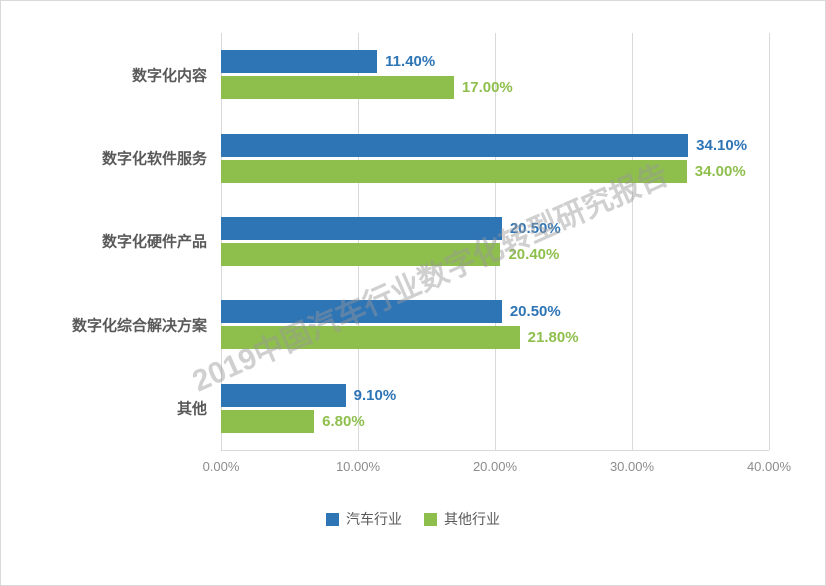 The image size is (826, 586). What do you see at coordinates (154, 242) in the screenshot?
I see `category-label: 数字化硬件产品` at bounding box center [154, 242].